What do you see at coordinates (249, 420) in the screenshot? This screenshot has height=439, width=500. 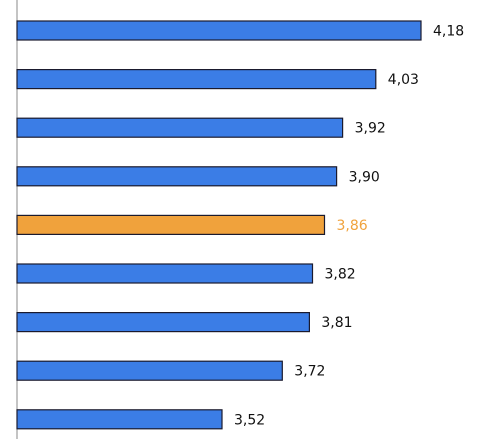 I see `bar-value-label: 3,52` at bounding box center [249, 420].